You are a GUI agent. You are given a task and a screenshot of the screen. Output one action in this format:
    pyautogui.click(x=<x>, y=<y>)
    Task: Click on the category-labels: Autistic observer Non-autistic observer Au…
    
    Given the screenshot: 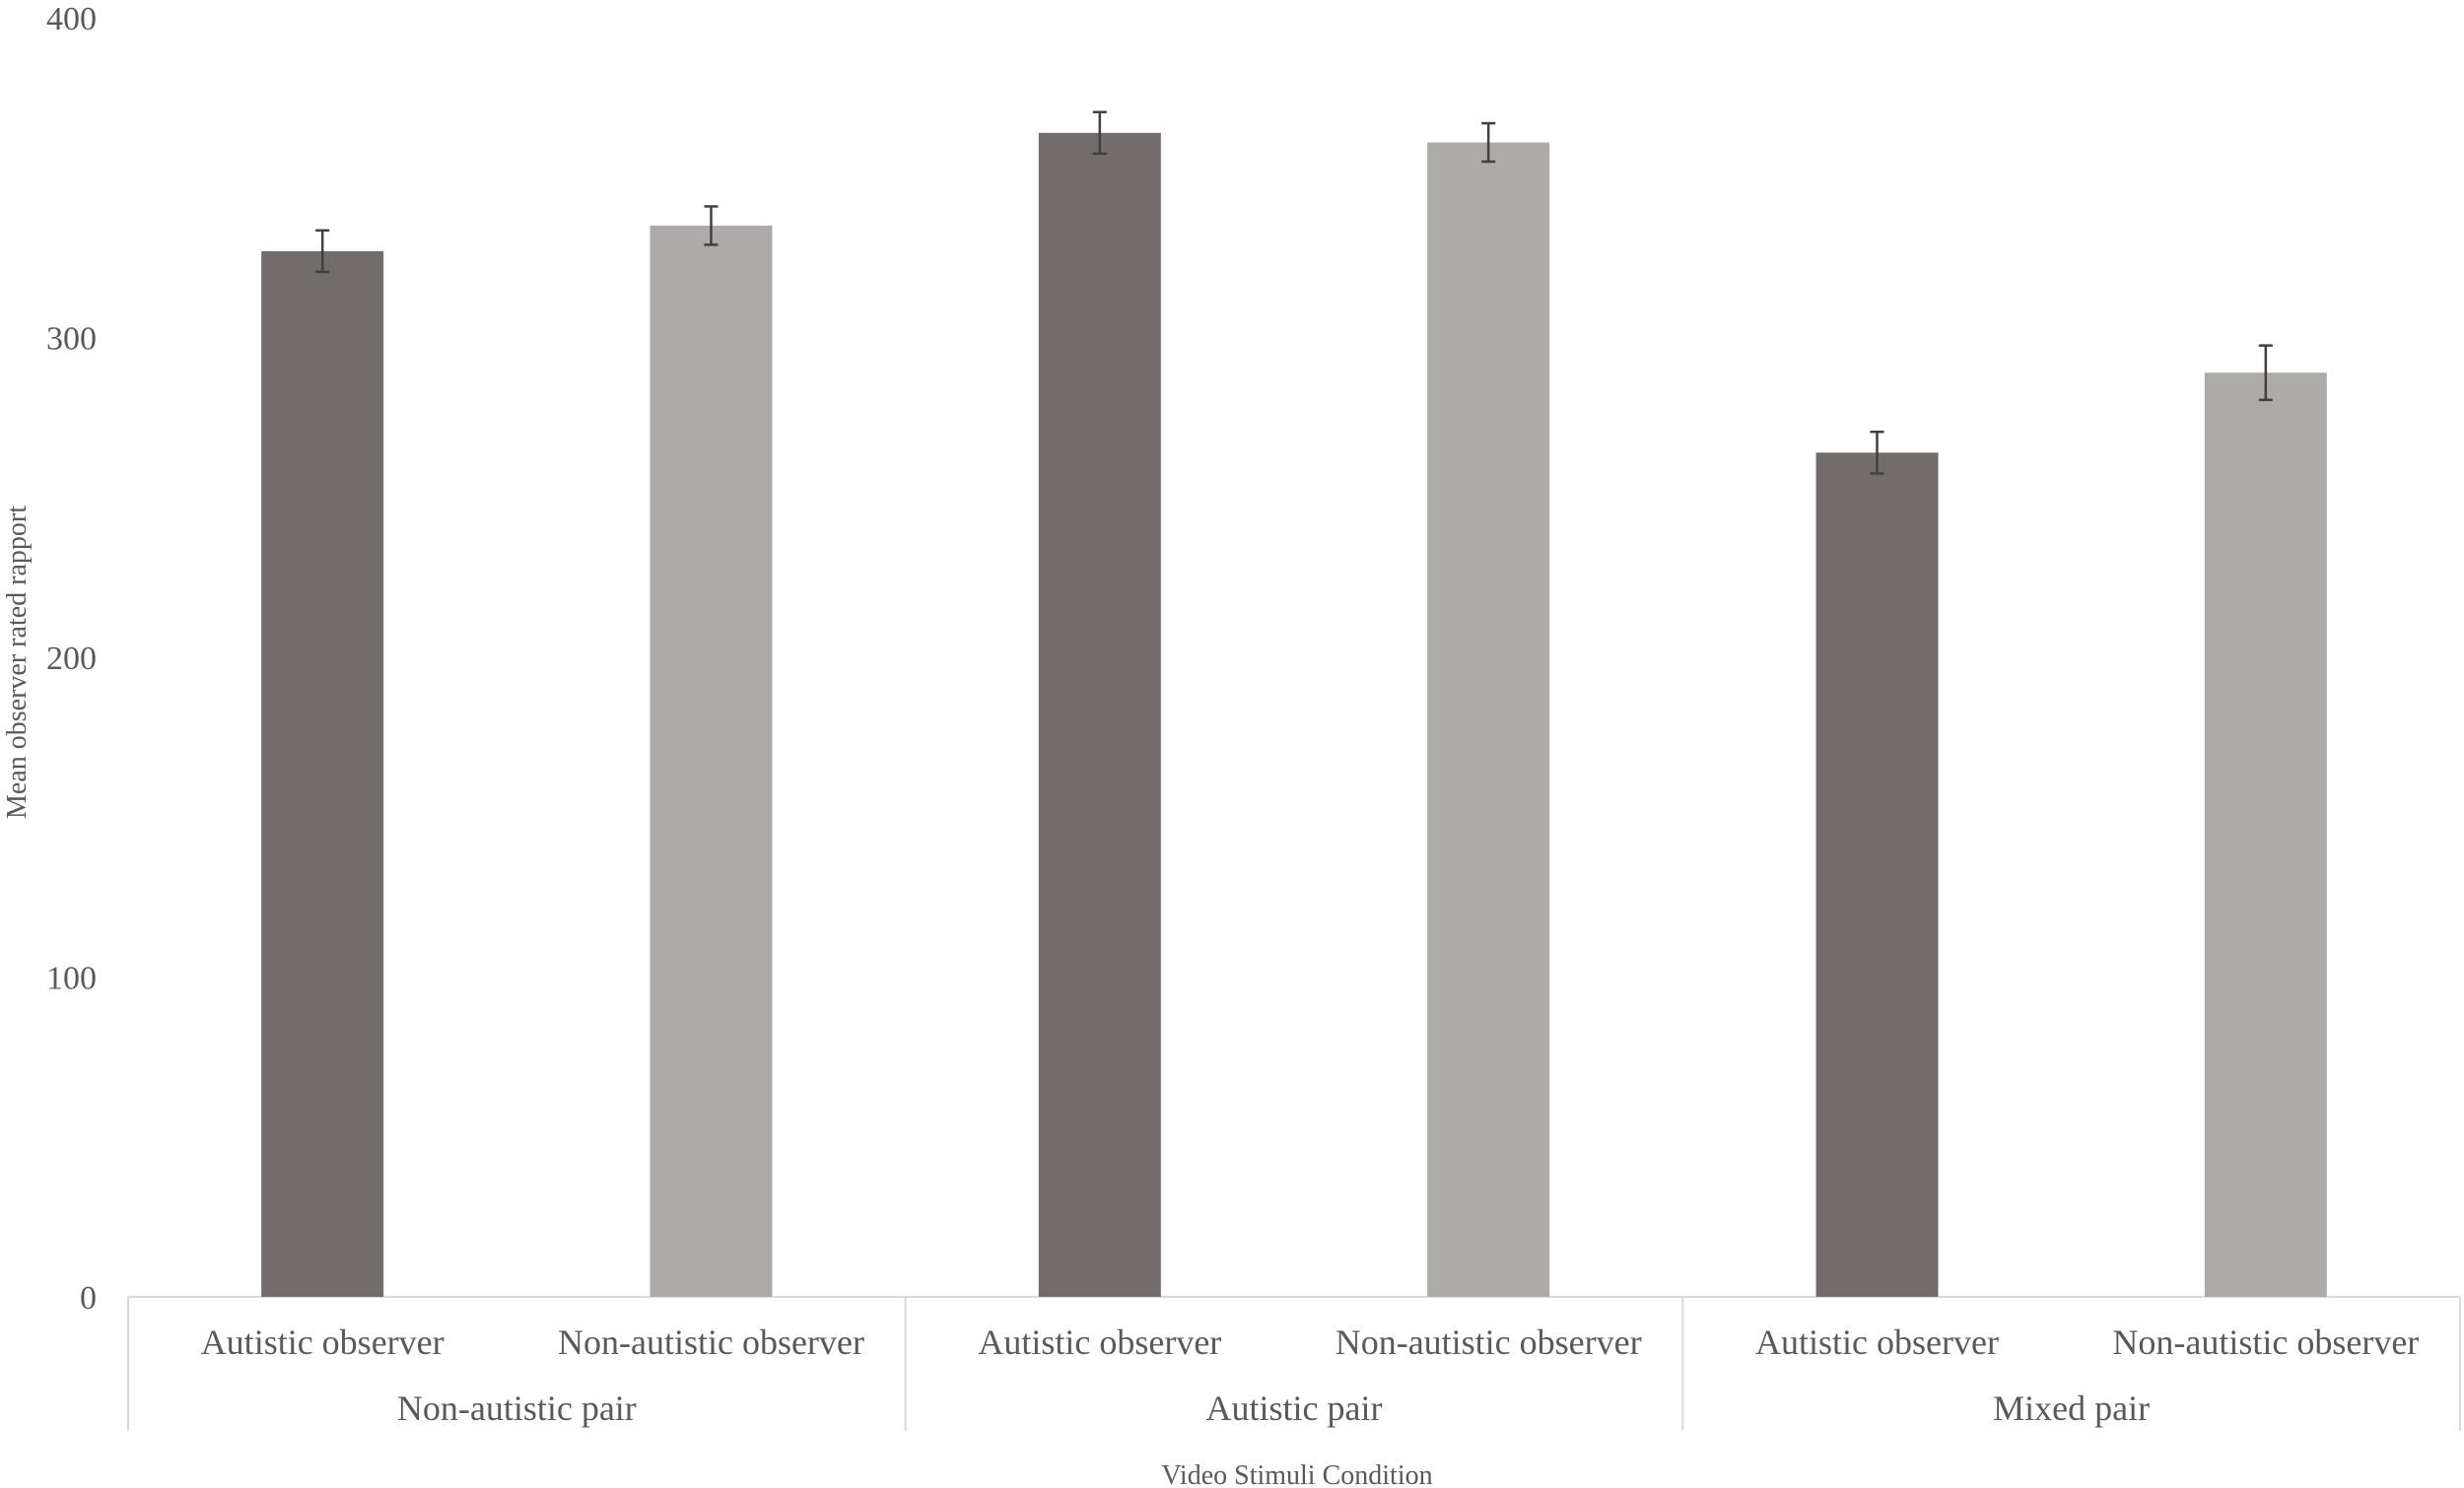 What is the action you would take?
    pyautogui.click(x=1310, y=1342)
    